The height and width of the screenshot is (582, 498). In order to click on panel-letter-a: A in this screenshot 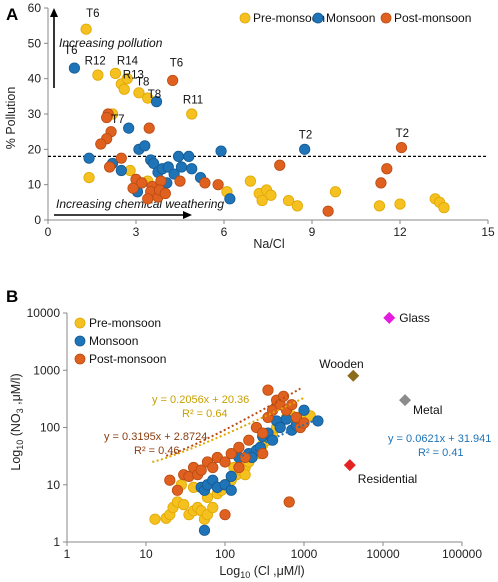, I will do `click(12, 14)`.